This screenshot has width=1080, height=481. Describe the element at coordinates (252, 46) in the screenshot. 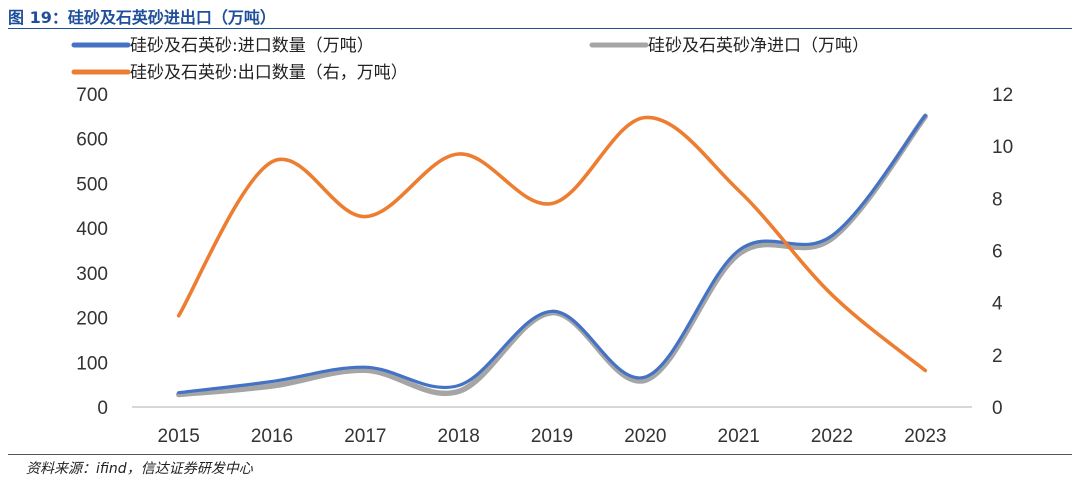

I see `legend-label-0: 硅砂及石英砂:进口数量（万吨）` at that location.